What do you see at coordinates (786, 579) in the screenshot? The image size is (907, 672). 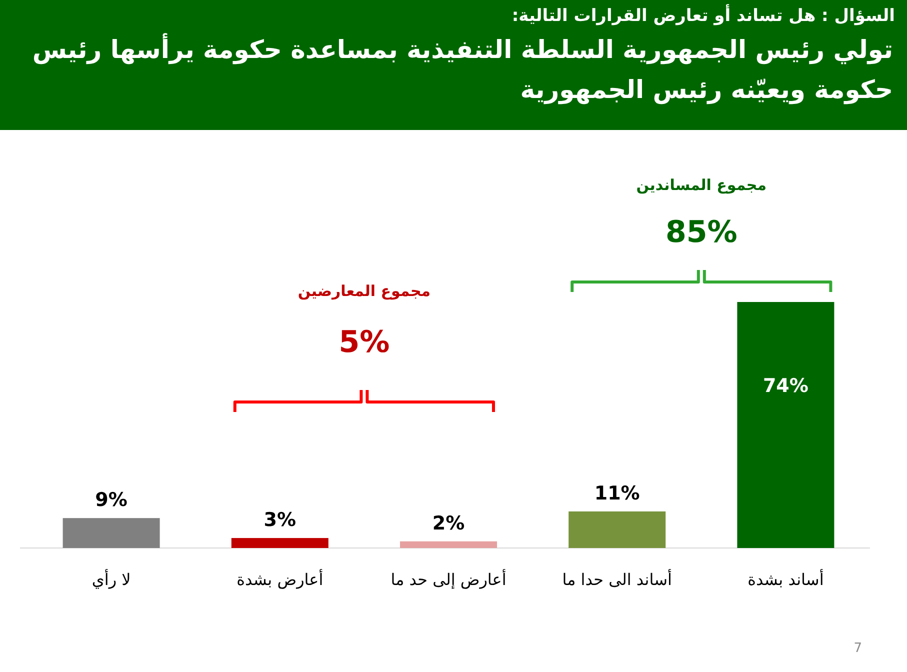 I see `x-tick-label: أساند بشدة` at bounding box center [786, 579].